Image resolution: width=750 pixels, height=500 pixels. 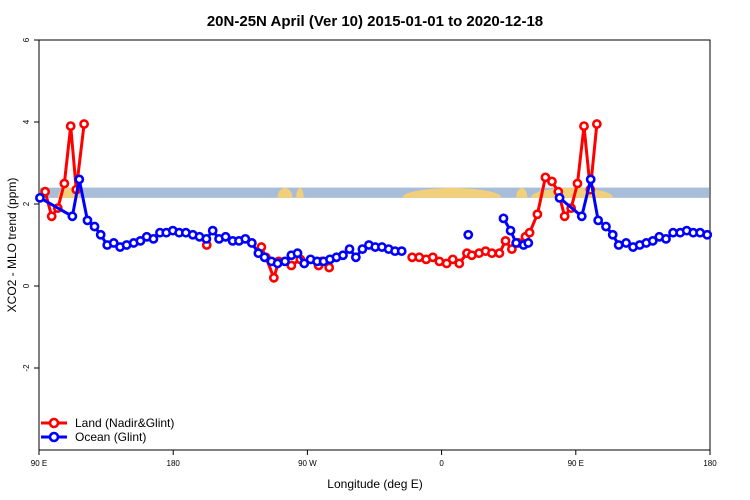 What do you see at coordinates (54, 437) in the screenshot?
I see `legend-ocean-marker` at bounding box center [54, 437].